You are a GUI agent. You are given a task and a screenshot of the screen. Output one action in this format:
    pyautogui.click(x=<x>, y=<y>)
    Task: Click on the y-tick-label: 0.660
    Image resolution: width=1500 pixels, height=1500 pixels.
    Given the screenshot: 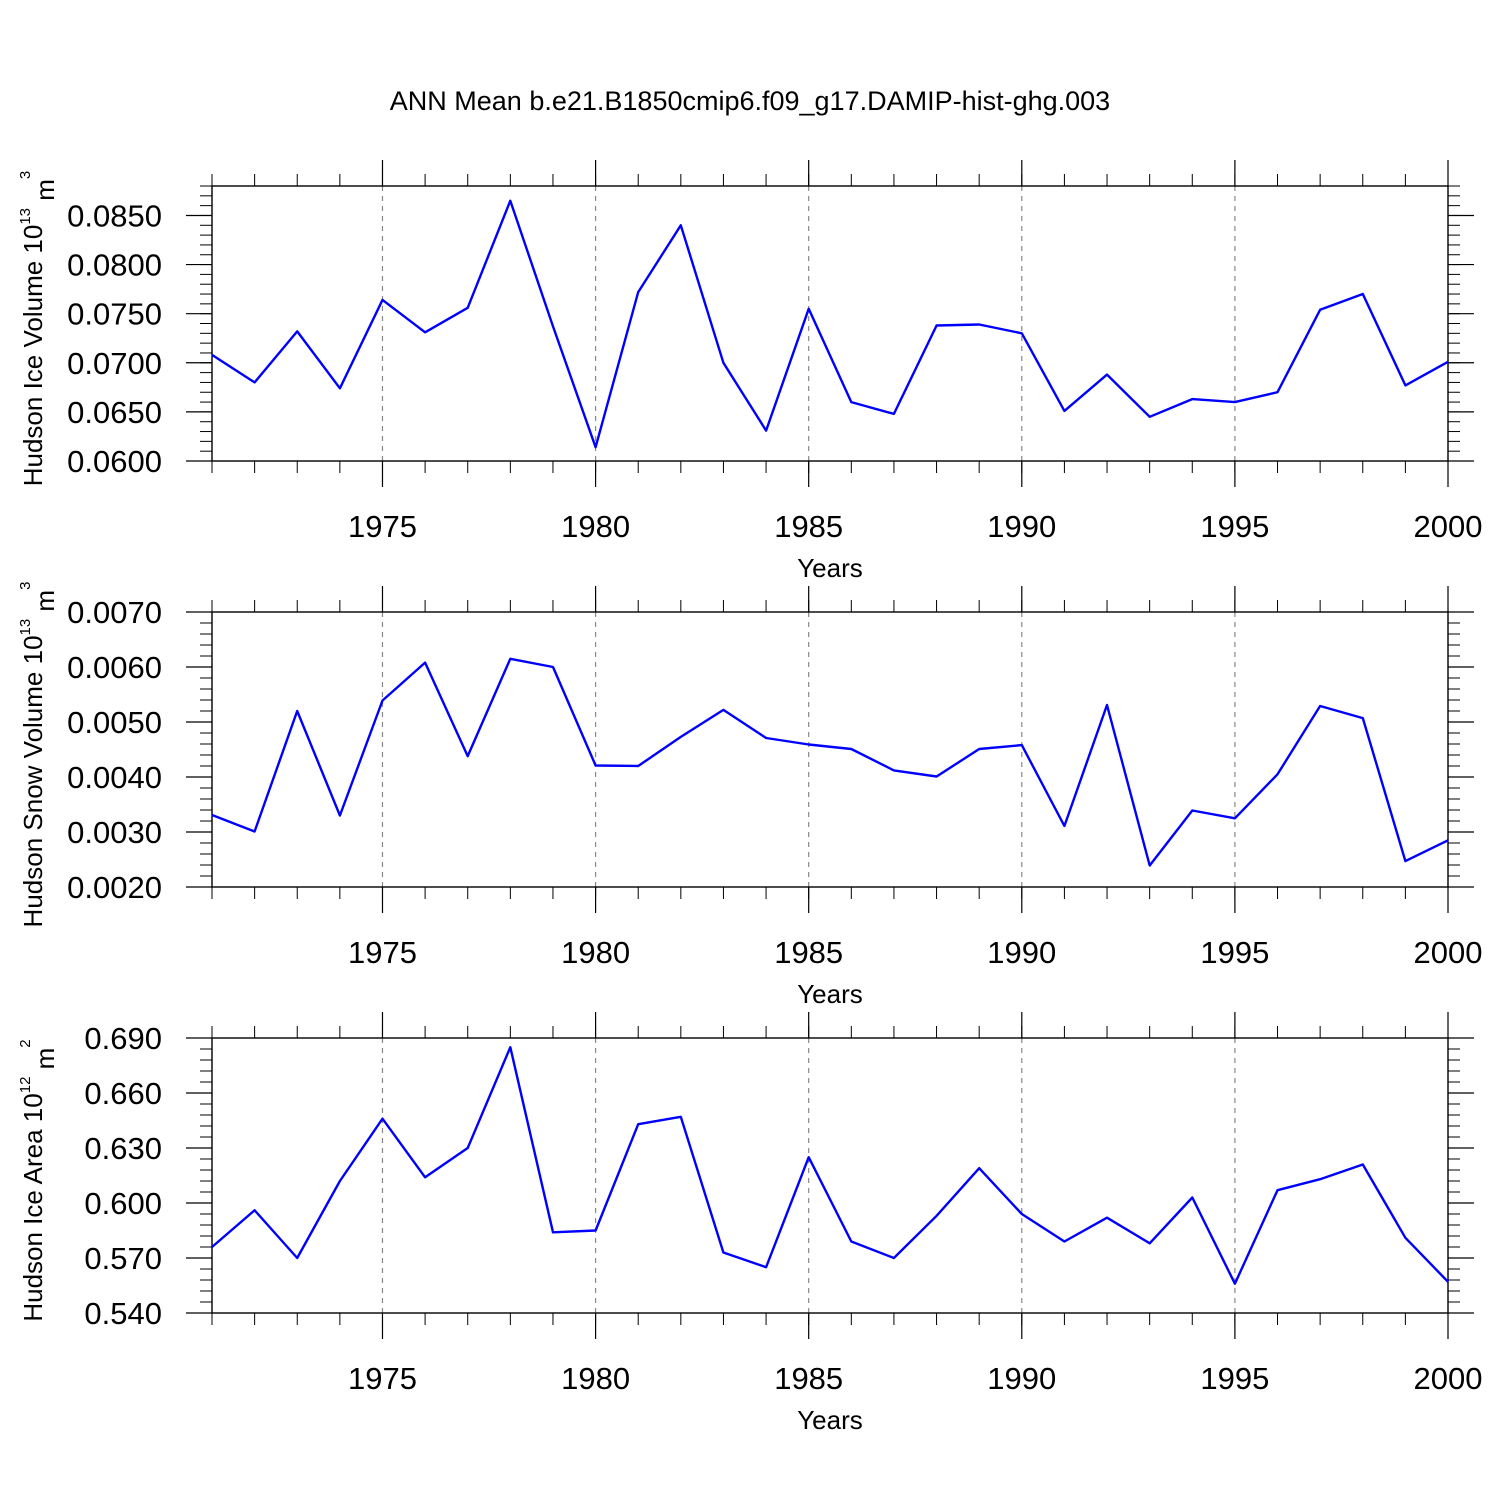 What is the action you would take?
    pyautogui.click(x=123, y=1093)
    